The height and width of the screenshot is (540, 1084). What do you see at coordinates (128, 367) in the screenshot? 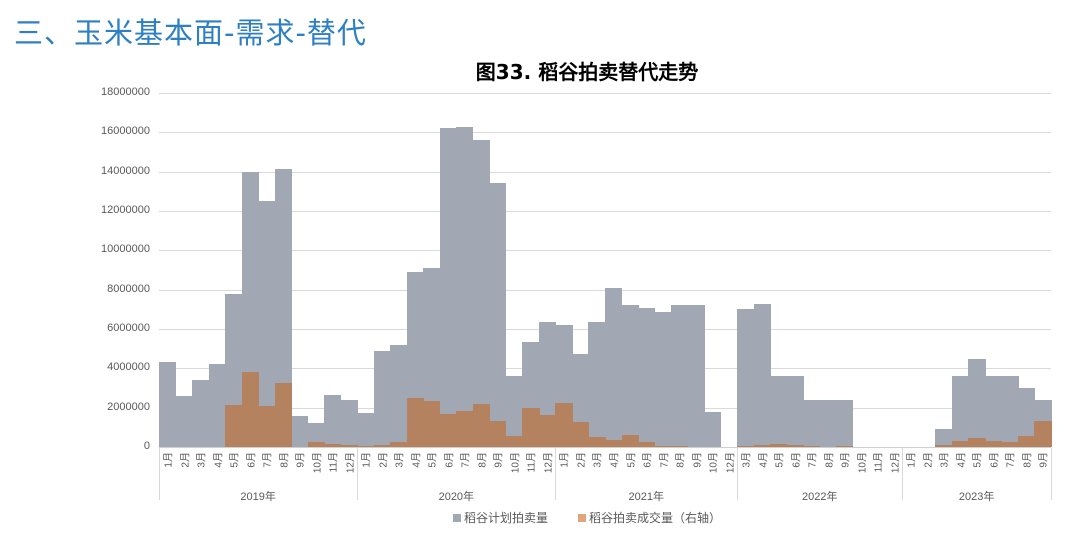
I see `y-tick-label: 4000000` at bounding box center [128, 367].